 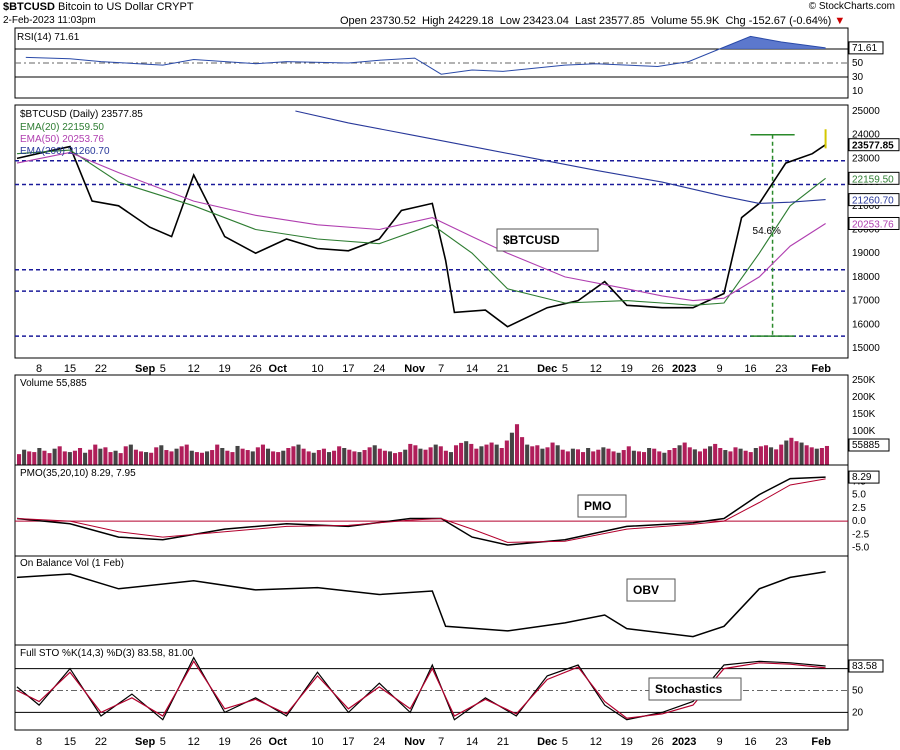 I want to click on open-value: 23730.52, so click(x=392, y=21).